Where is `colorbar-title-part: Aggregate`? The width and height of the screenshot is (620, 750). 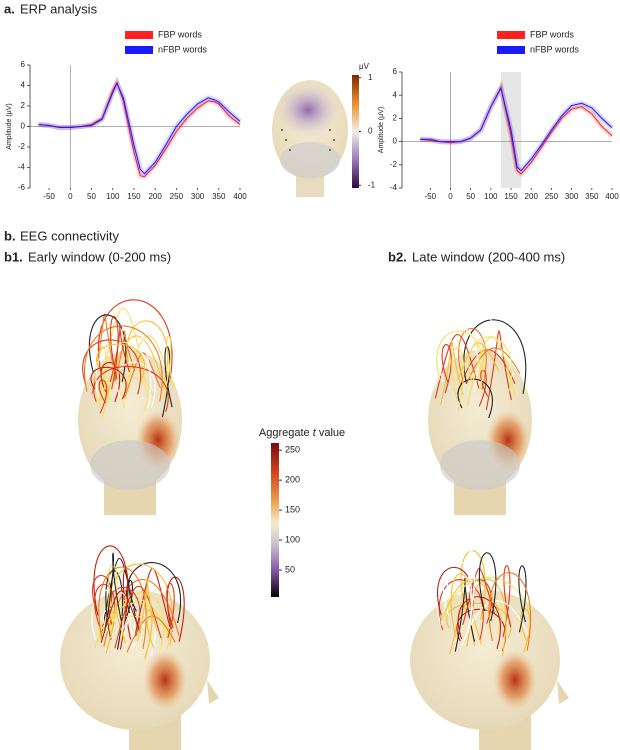 colorbar-title-part: Aggregate is located at coordinates (286, 433).